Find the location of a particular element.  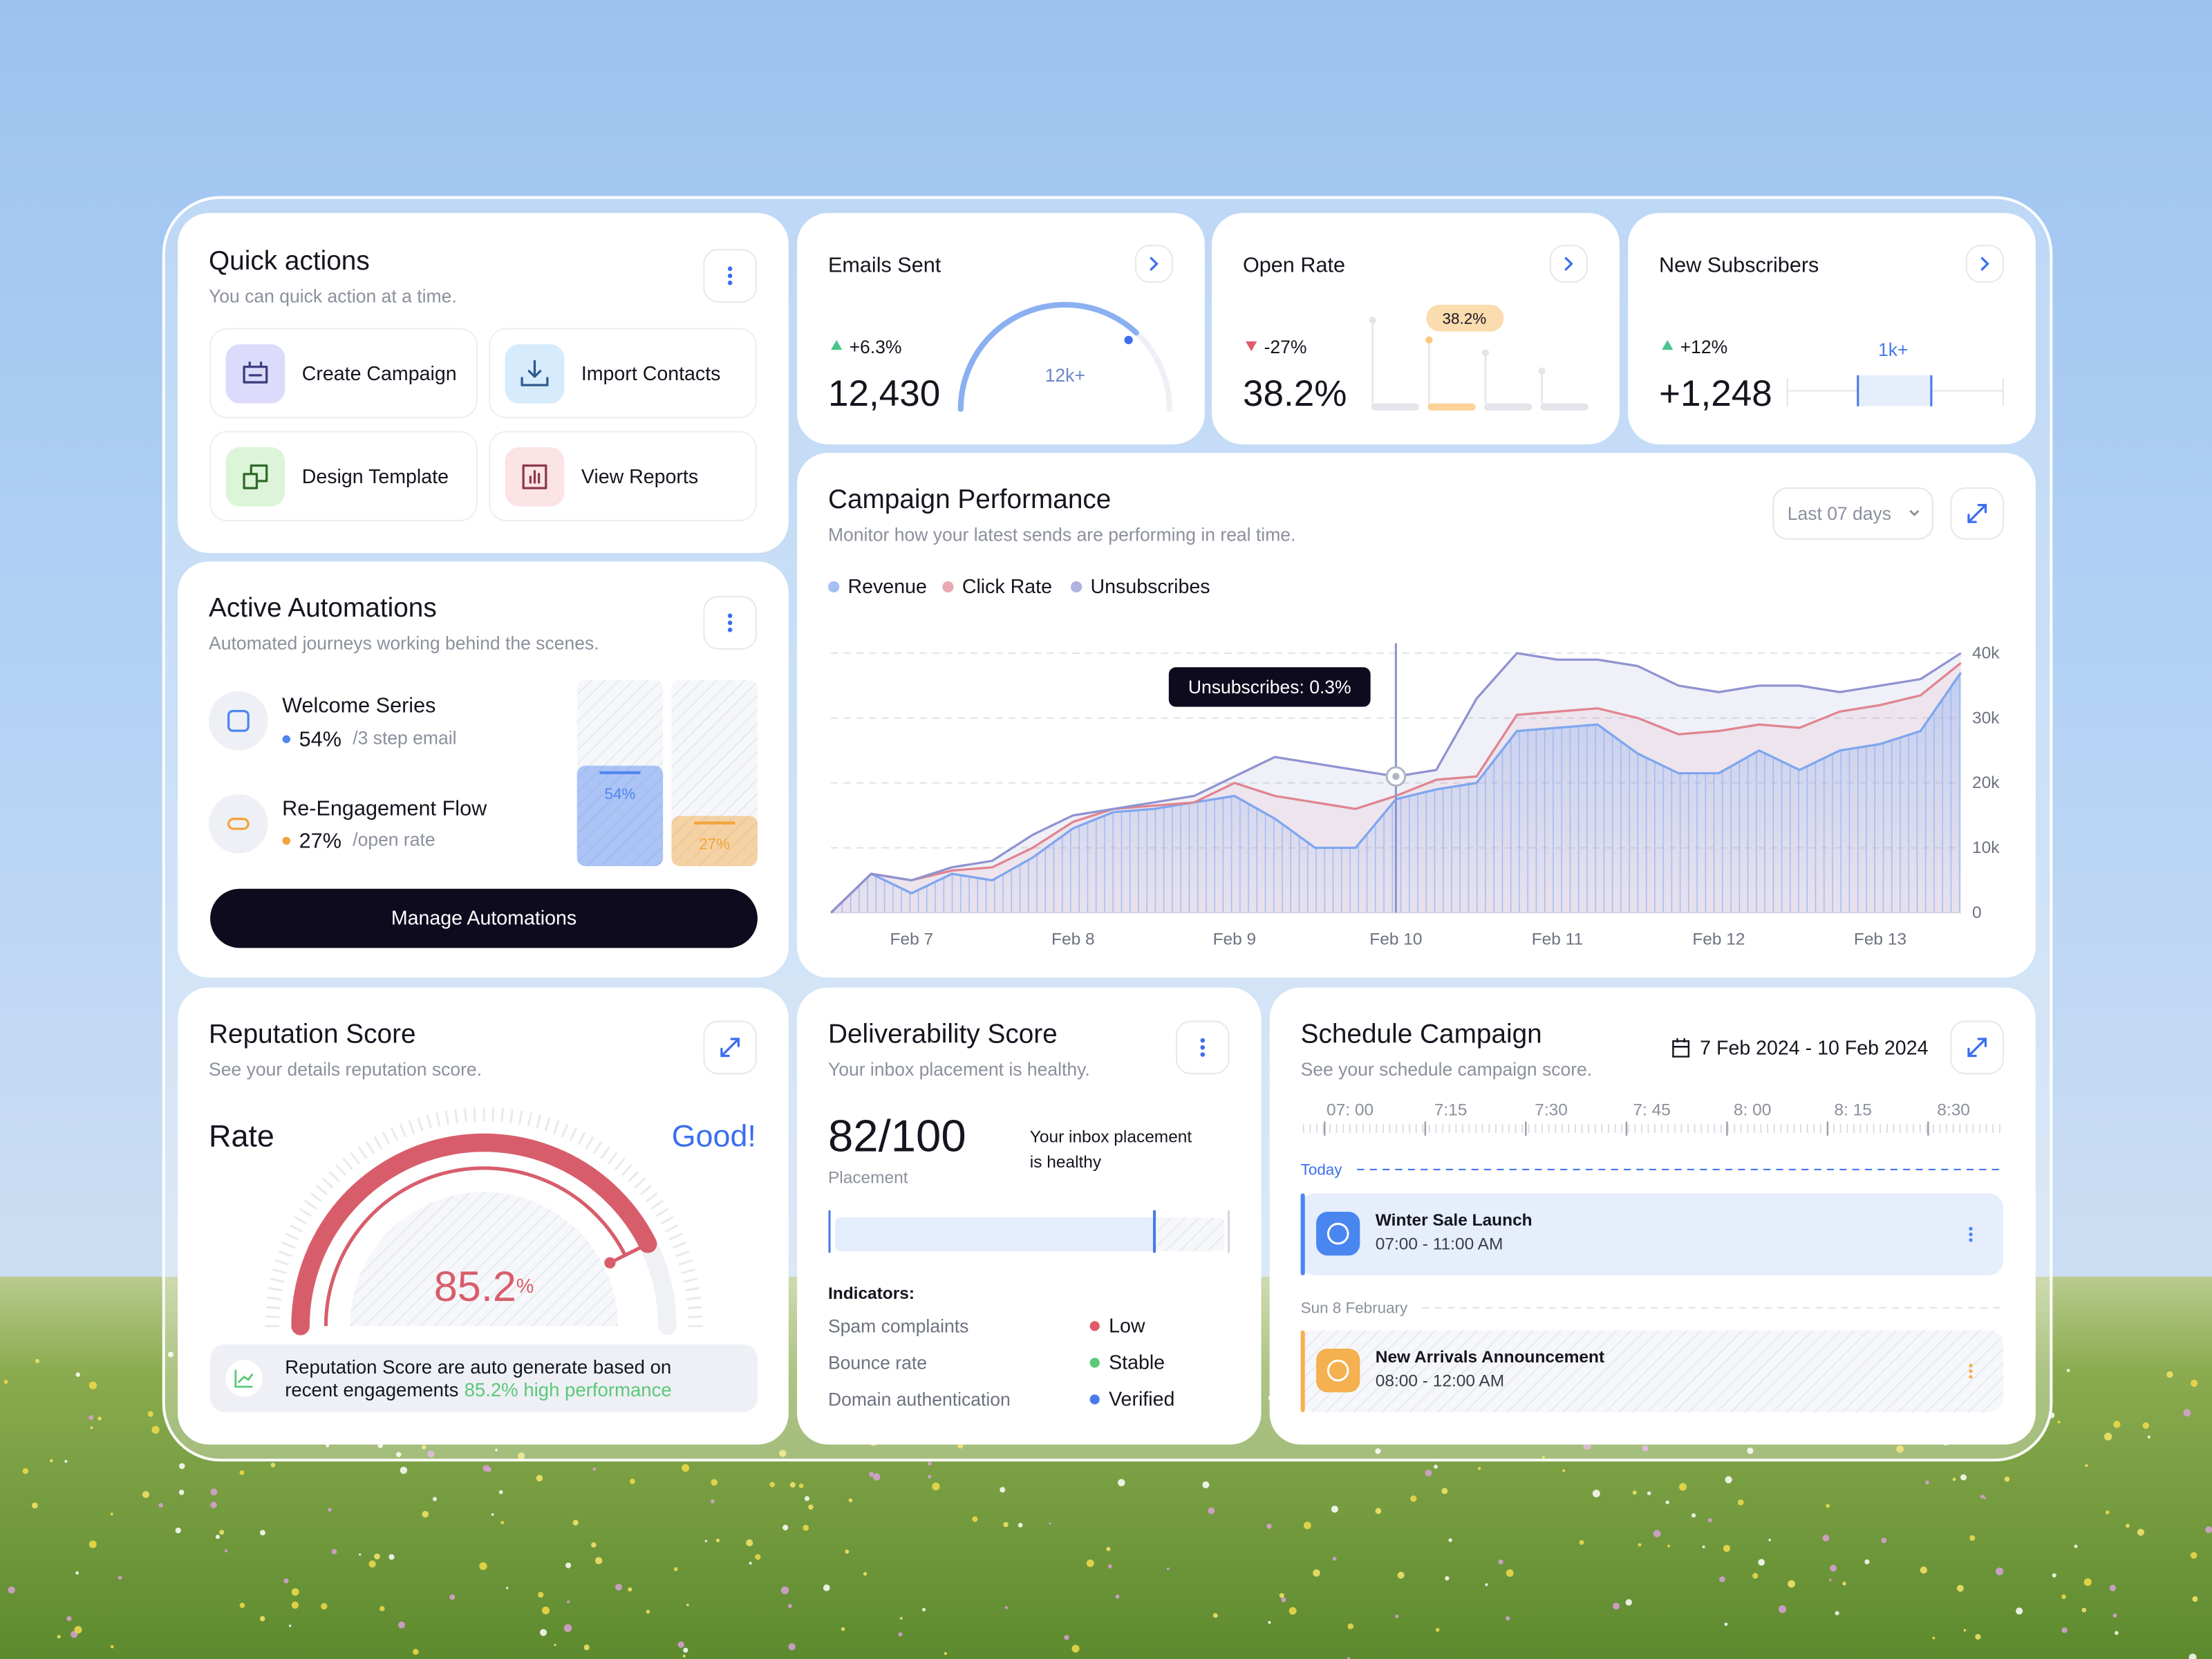

event-border is located at coordinates (1302, 1234).